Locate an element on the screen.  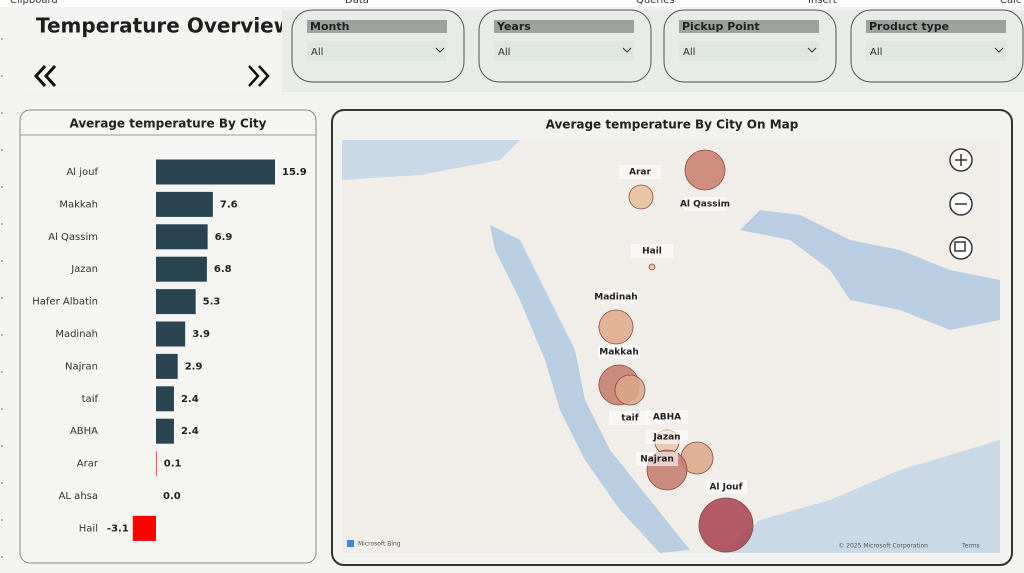
category-label: Makkah is located at coordinates (78, 204).